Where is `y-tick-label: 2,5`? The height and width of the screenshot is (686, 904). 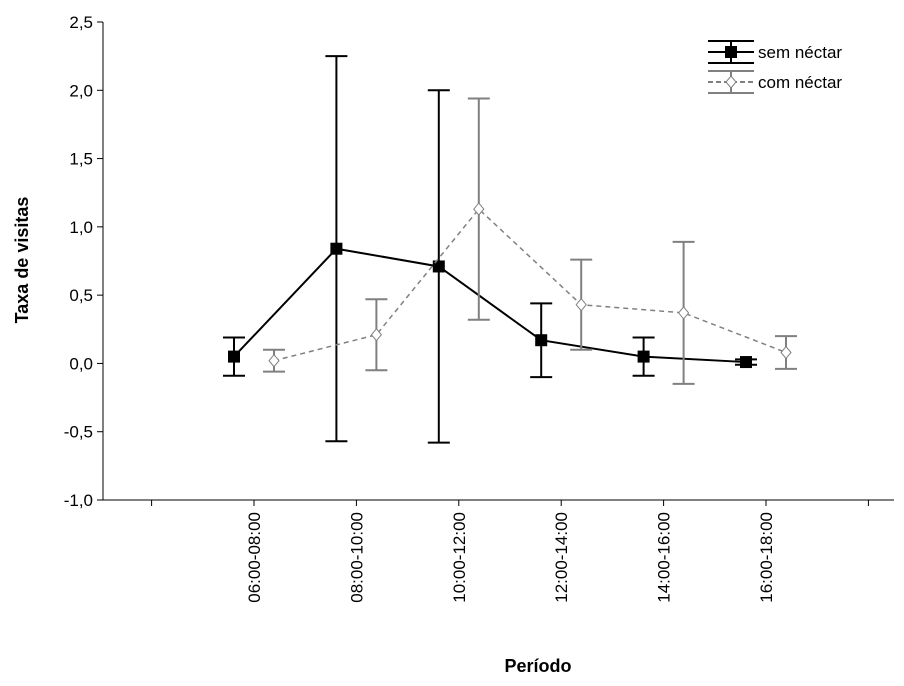 y-tick-label: 2,5 is located at coordinates (81, 22).